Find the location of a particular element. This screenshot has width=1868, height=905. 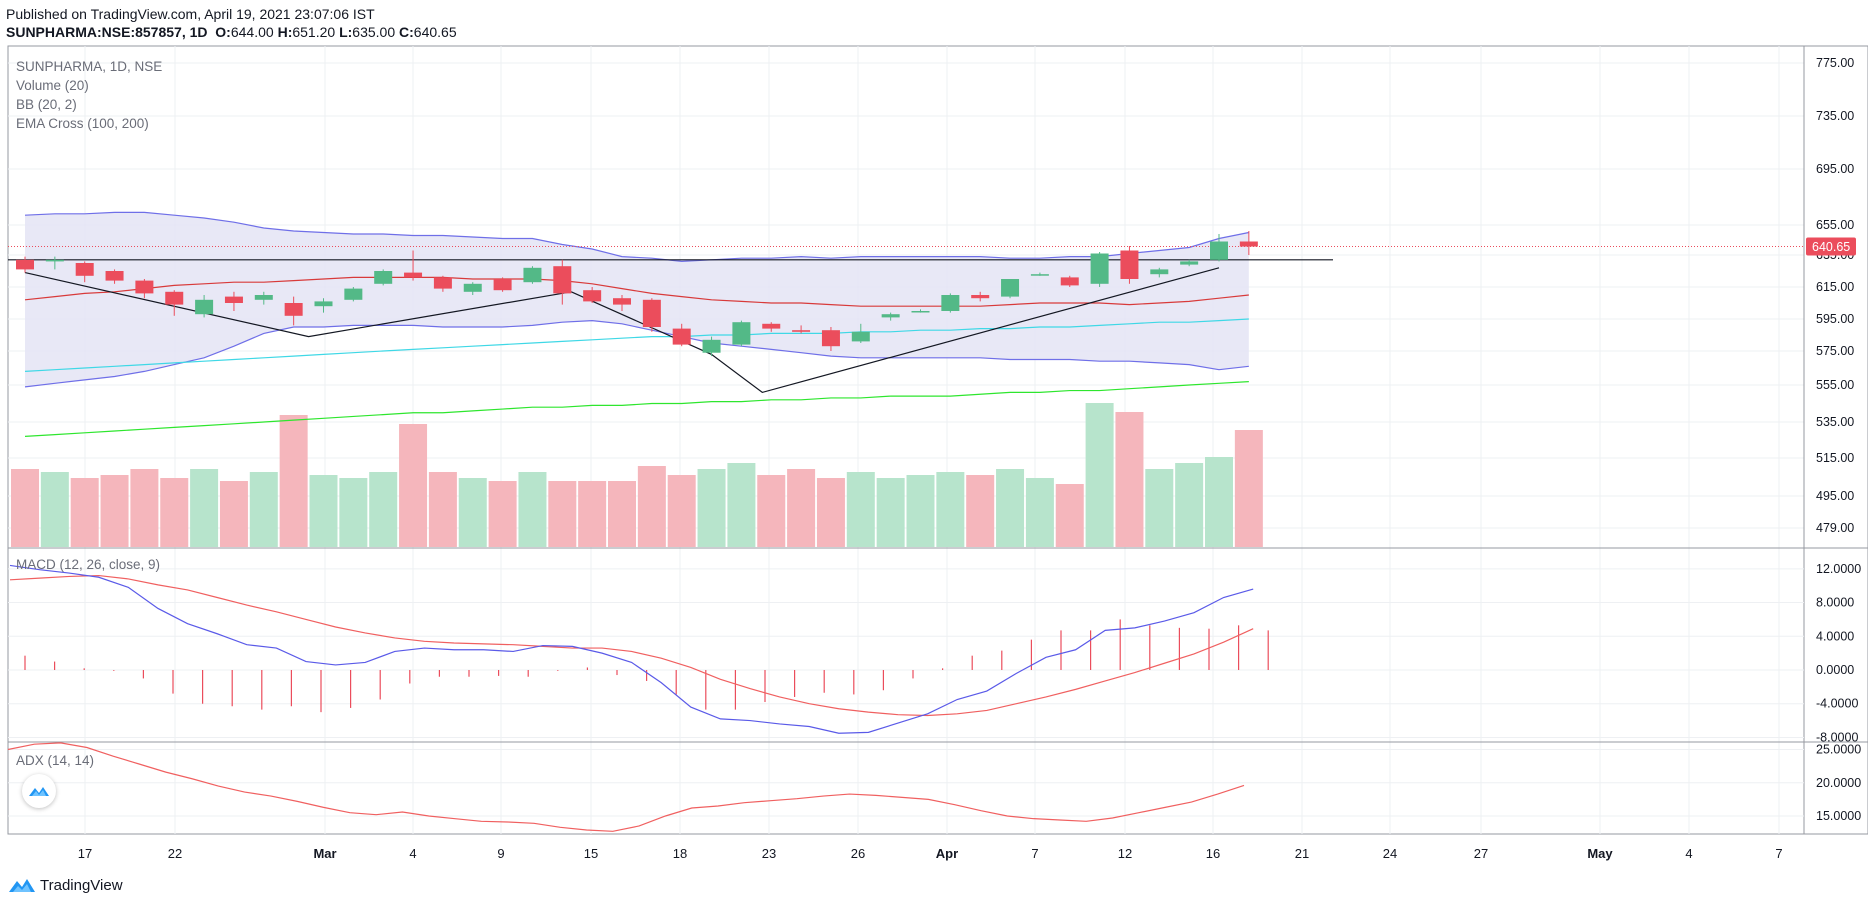

macd-y-tick-label: 8.0000 is located at coordinates (1835, 603).